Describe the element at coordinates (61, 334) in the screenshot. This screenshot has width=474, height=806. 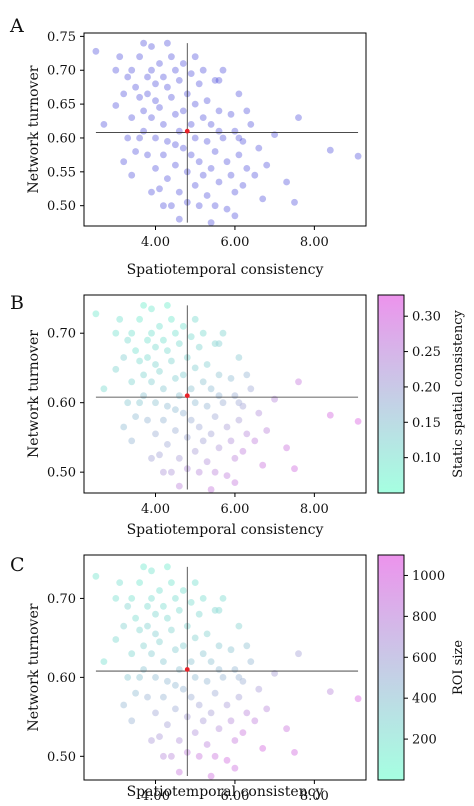
I see `y-tick-label: 0.70` at that location.